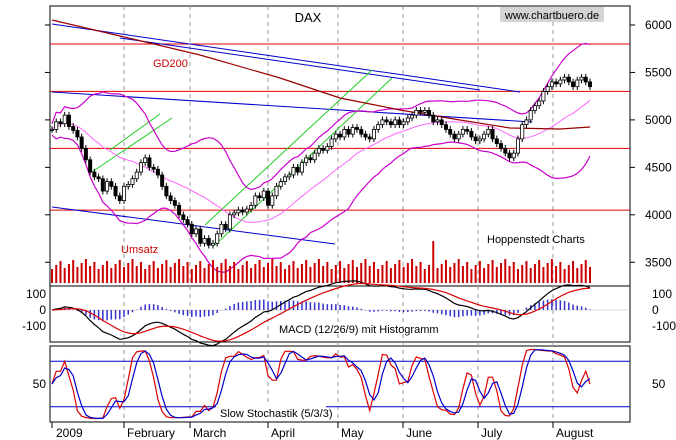 This screenshot has width=676, height=440. What do you see at coordinates (658, 167) in the screenshot?
I see `y-tick-label: 4500` at bounding box center [658, 167].